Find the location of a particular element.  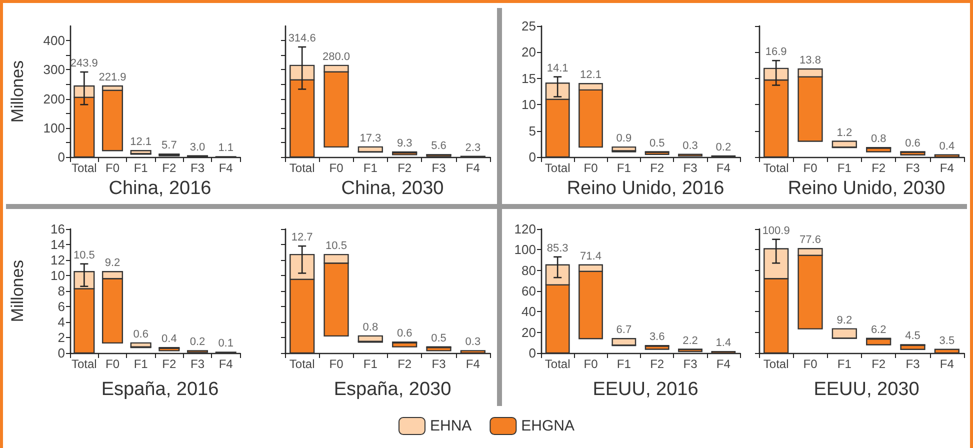

total-label: 0.1 is located at coordinates (226, 344).